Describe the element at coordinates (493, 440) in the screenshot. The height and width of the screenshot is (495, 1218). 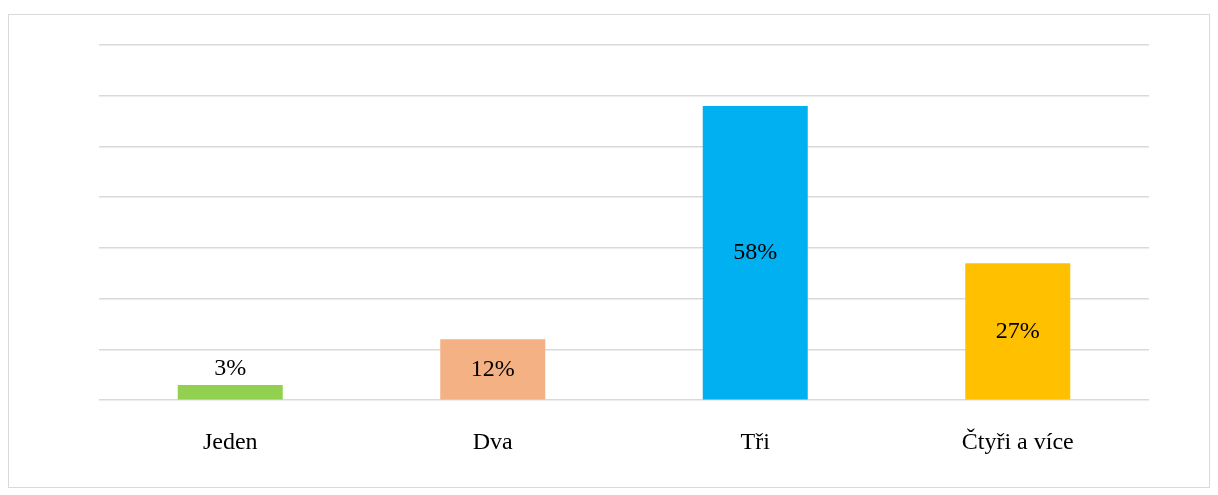
I see `x-tick-label: Dva` at that location.